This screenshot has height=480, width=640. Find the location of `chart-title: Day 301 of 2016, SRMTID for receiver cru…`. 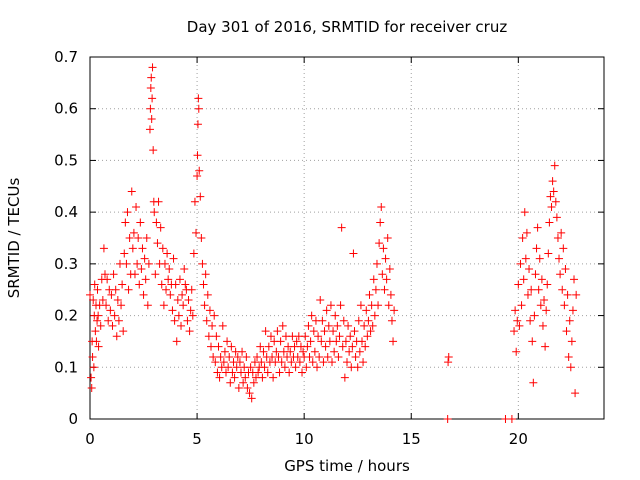

chart-title: Day 301 of 2016, SRMTID for receiver cru… is located at coordinates (347, 27).